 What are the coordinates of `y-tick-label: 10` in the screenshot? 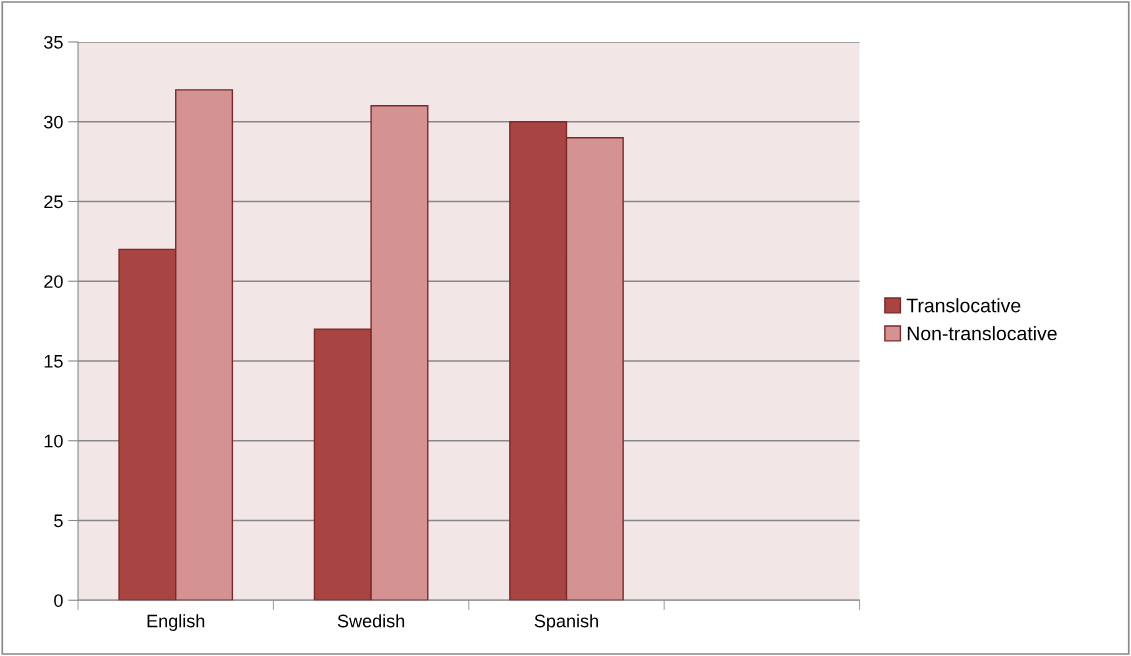 It's located at (53, 441).